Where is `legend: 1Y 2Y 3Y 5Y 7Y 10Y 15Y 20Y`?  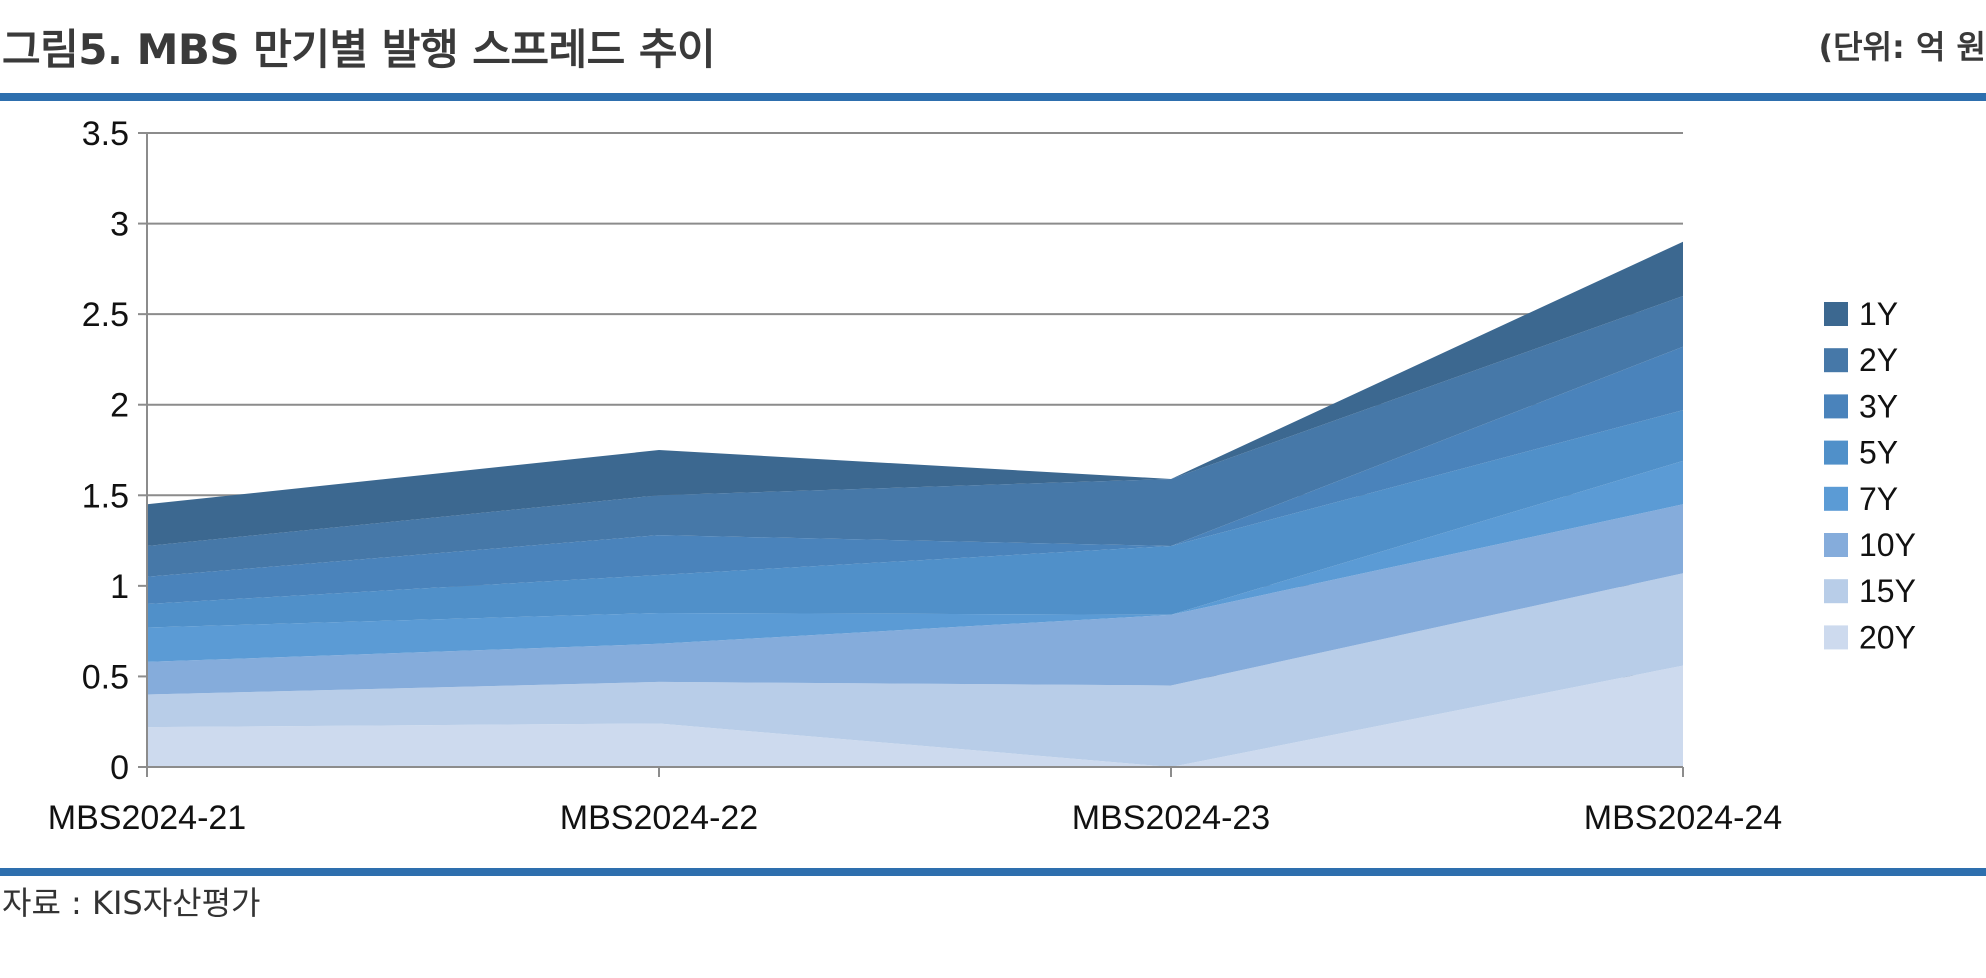
legend: 1Y 2Y 3Y 5Y 7Y 10Y 15Y 20Y is located at coordinates (1870, 475).